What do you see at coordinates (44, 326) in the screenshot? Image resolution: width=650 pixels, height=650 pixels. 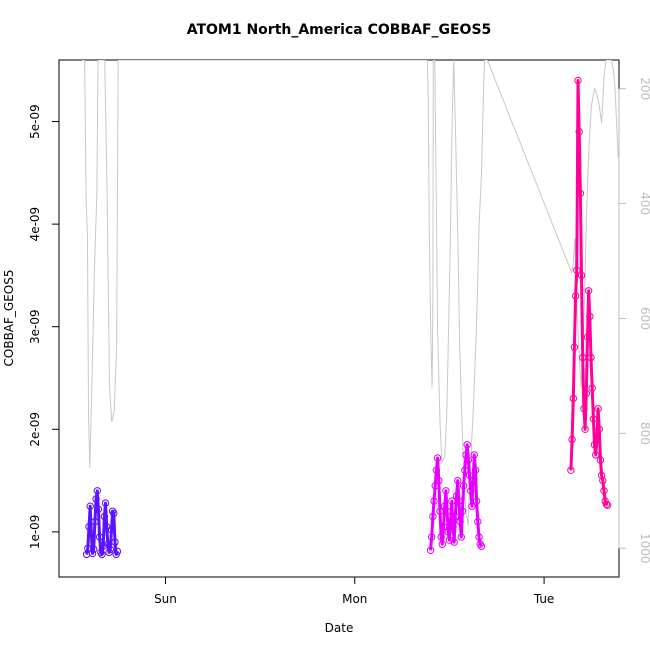 I see `y-axis: 1e-09 2e-09 3e-09 4e-09 5e-09` at bounding box center [44, 326].